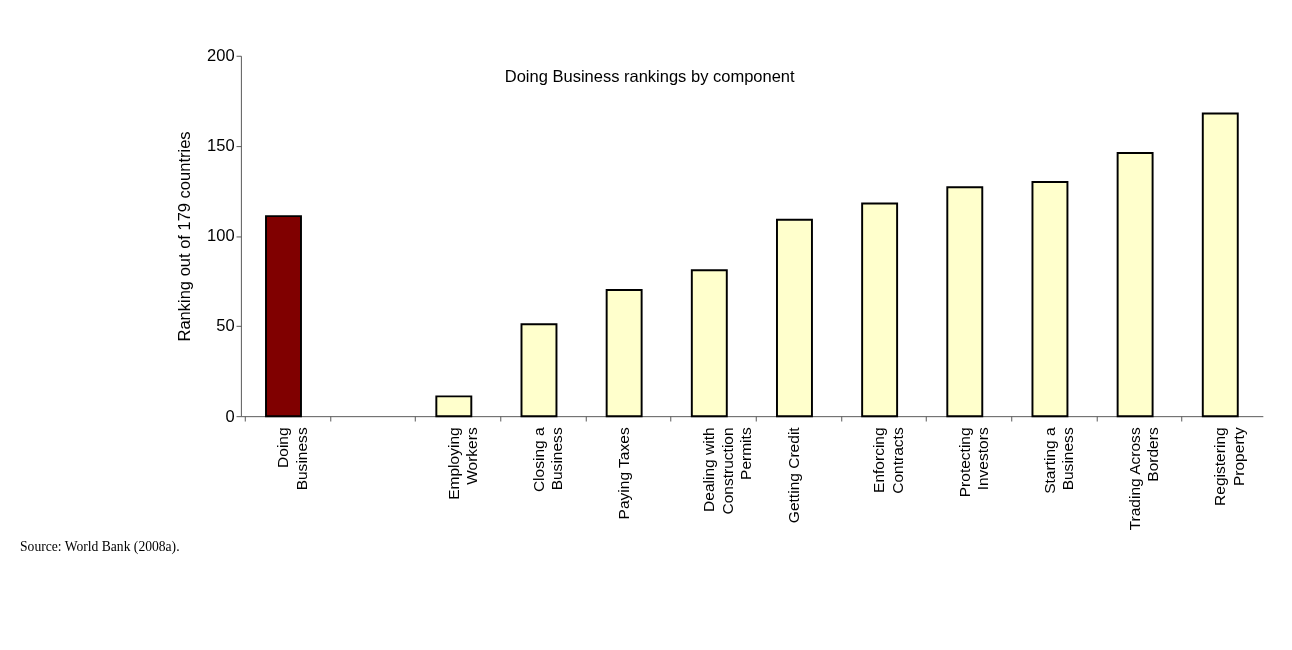 This screenshot has width=1292, height=650. Describe the element at coordinates (221, 55) in the screenshot. I see `y-tick-label: 200` at that location.